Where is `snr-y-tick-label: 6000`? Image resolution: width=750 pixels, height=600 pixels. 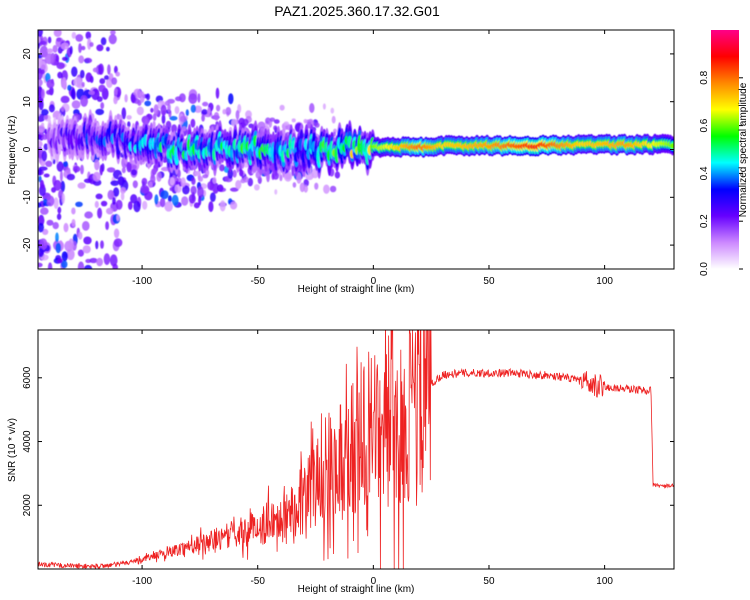
snr-y-tick-label: 6000 is located at coordinates (27, 377).